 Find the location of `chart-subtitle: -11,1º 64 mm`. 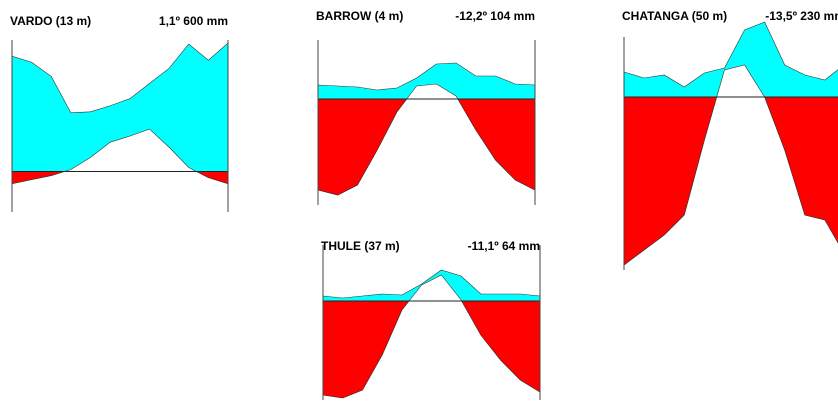

chart-subtitle: -11,1º 64 mm is located at coordinates (504, 246).